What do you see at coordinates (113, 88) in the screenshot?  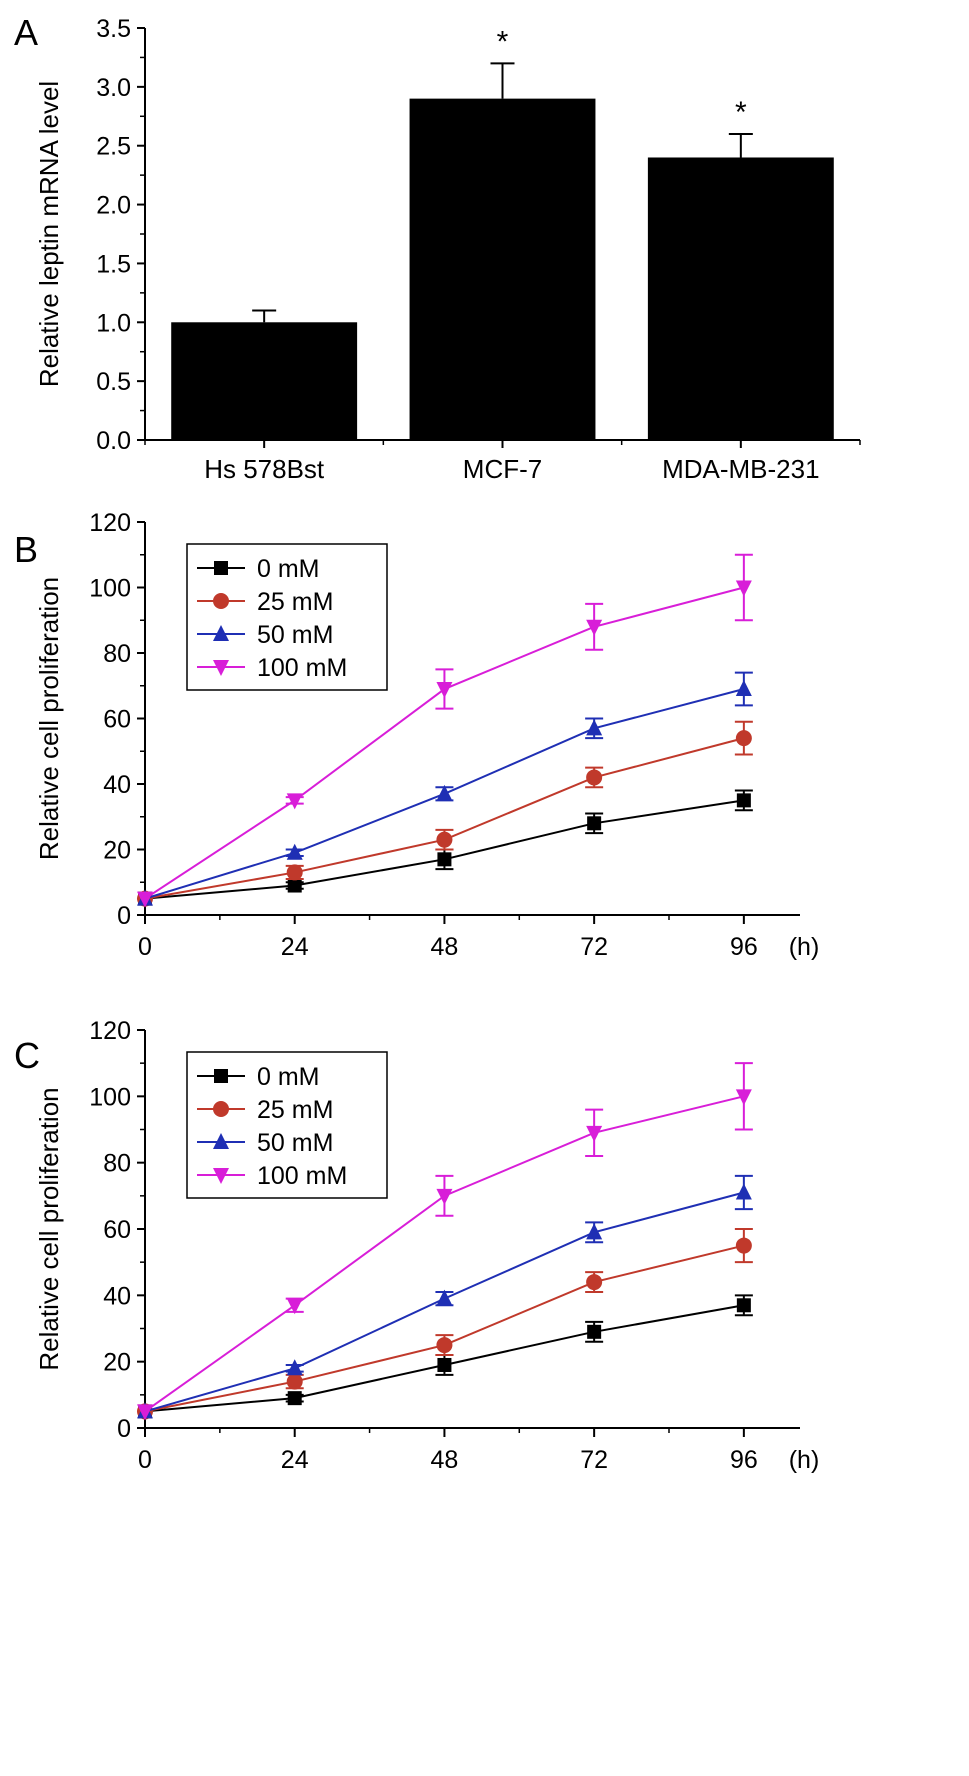 I see `y-tick-label: 3.0` at bounding box center [113, 88].